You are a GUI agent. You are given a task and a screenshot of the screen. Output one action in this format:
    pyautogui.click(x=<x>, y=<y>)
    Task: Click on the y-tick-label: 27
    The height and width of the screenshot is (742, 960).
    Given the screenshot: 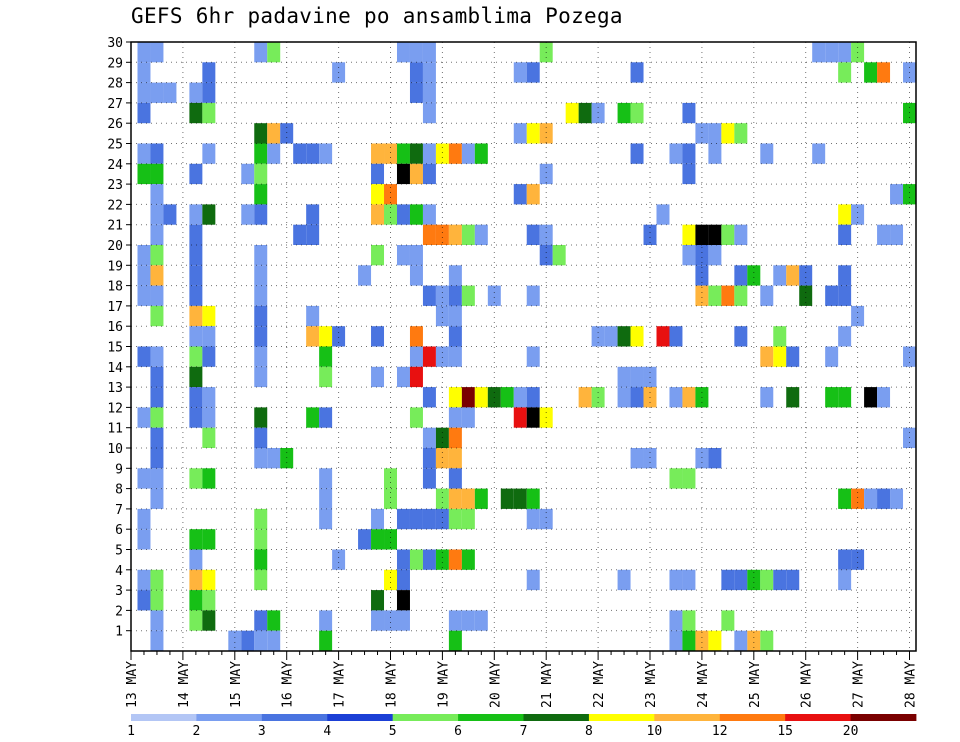 What is the action you would take?
    pyautogui.click(x=115, y=104)
    